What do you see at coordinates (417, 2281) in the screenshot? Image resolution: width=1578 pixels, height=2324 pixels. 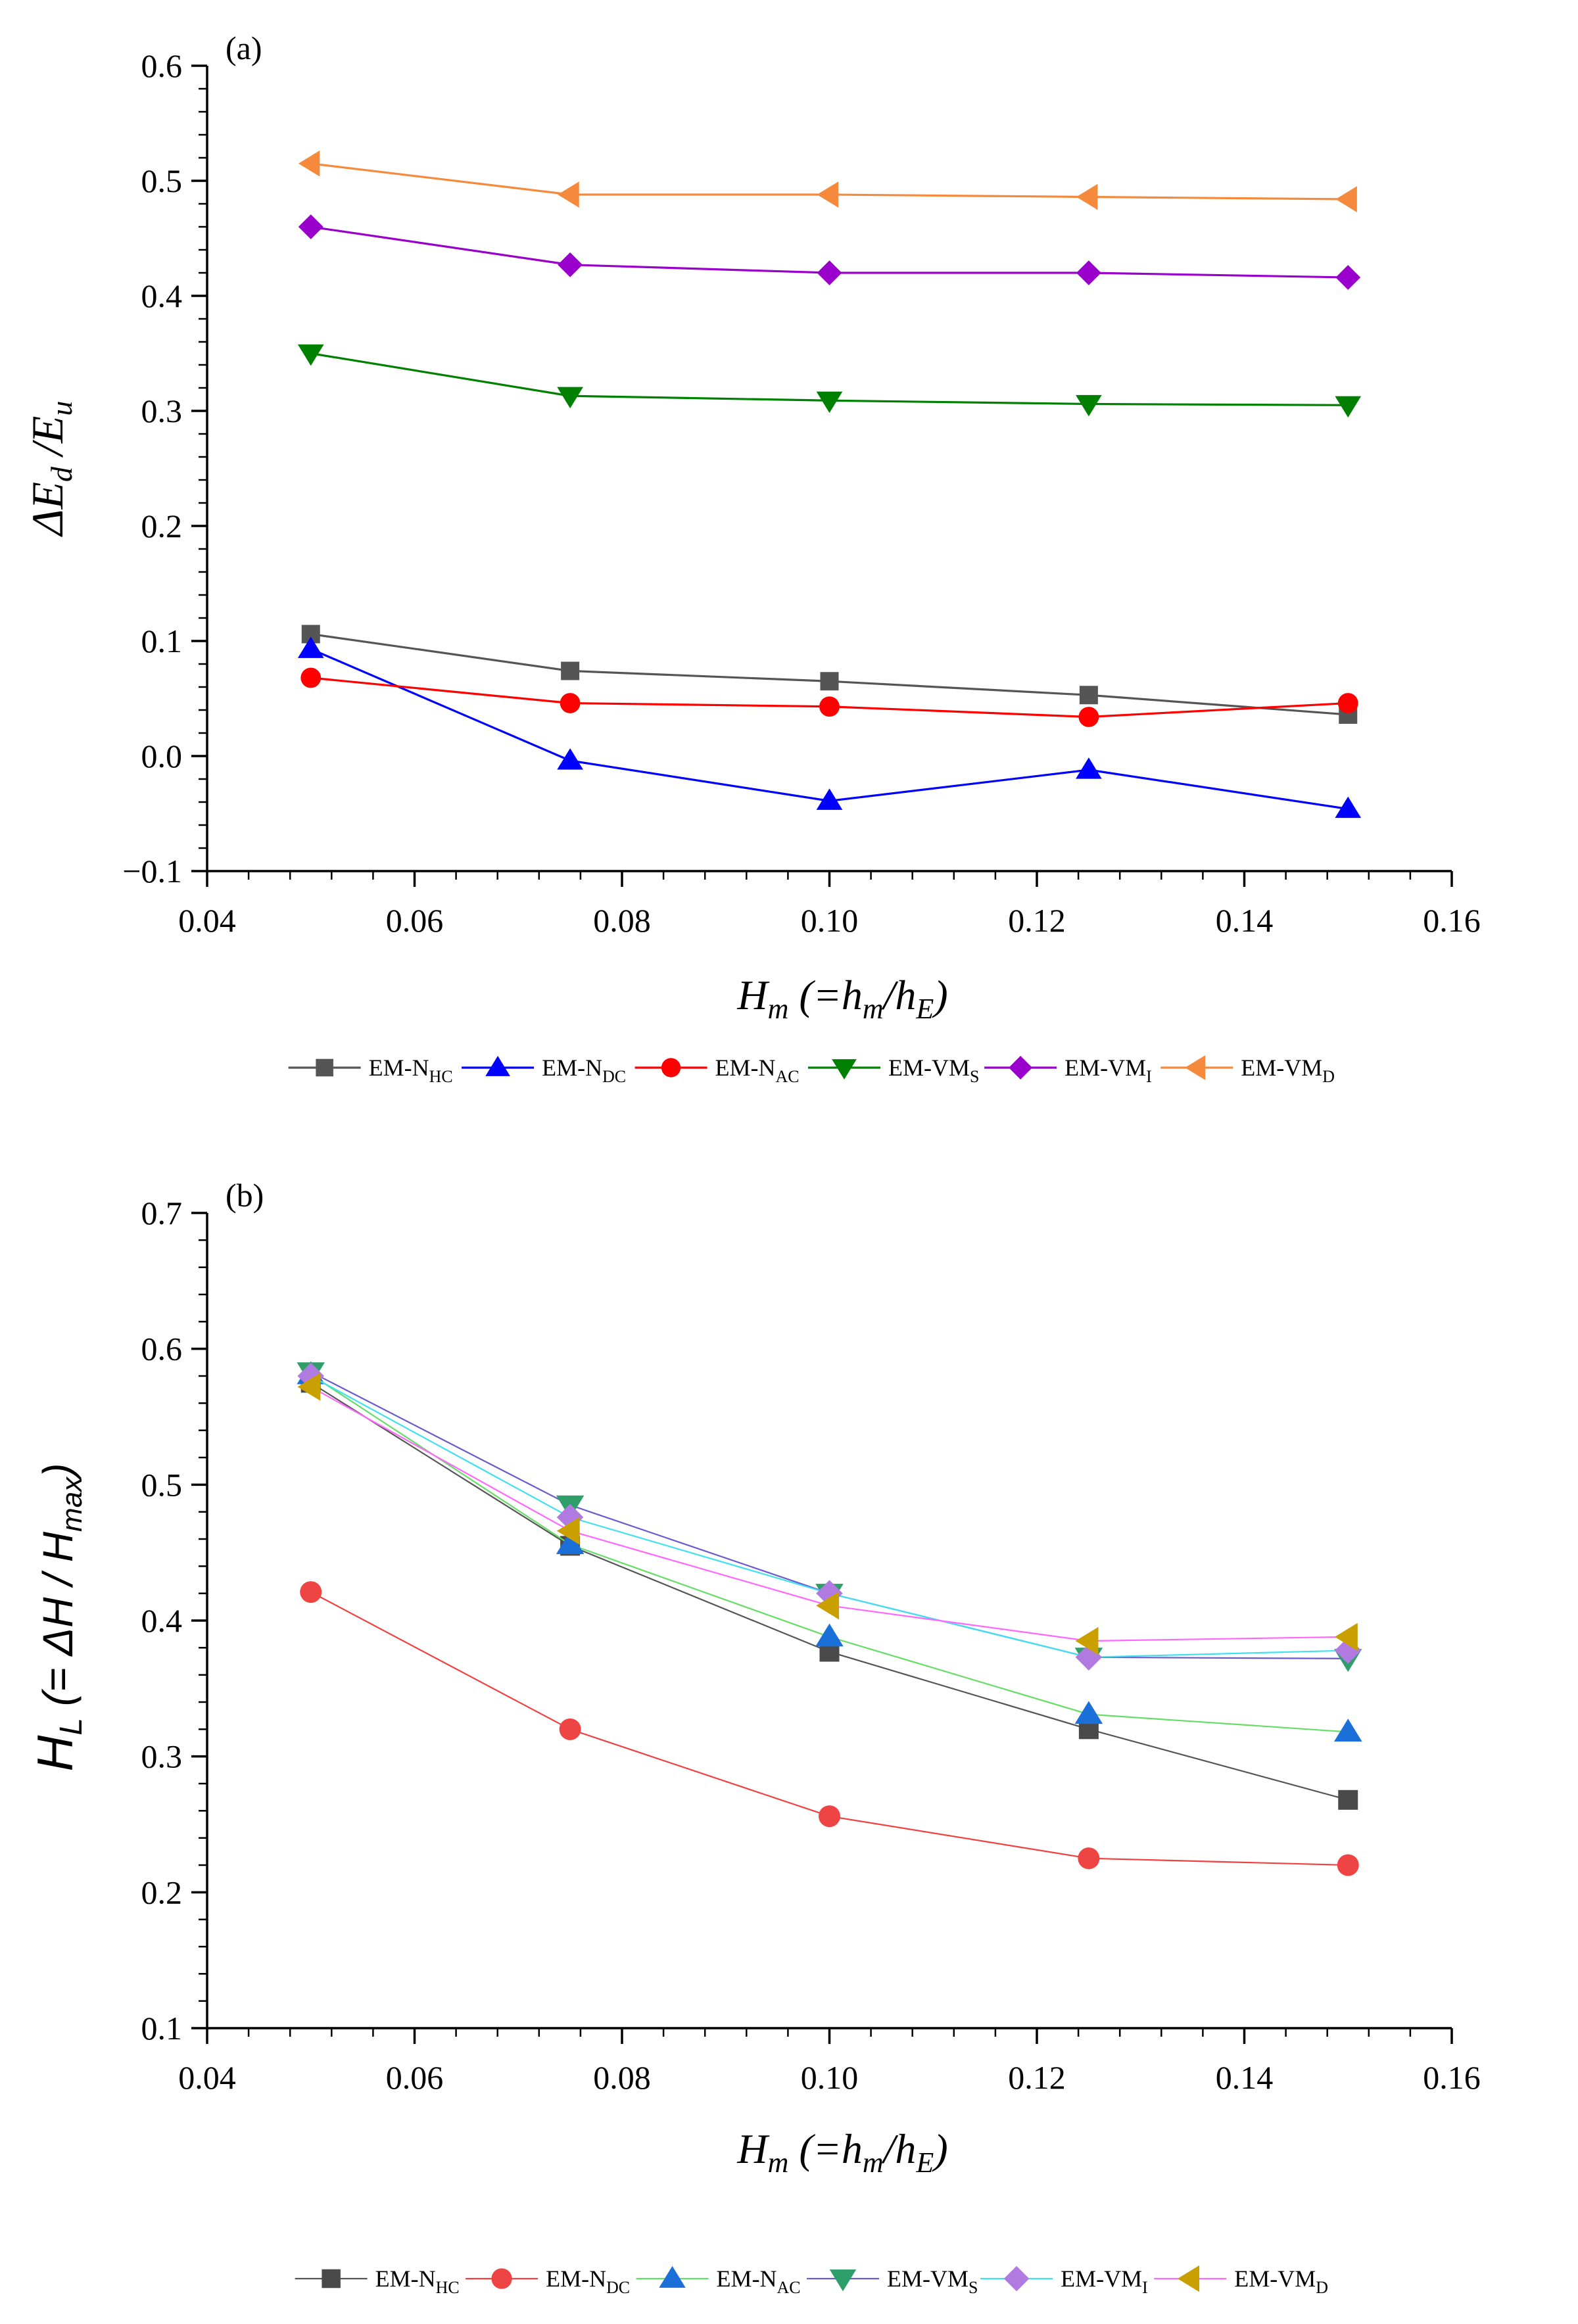 I see `legend-label: EM-NHC` at bounding box center [417, 2281].